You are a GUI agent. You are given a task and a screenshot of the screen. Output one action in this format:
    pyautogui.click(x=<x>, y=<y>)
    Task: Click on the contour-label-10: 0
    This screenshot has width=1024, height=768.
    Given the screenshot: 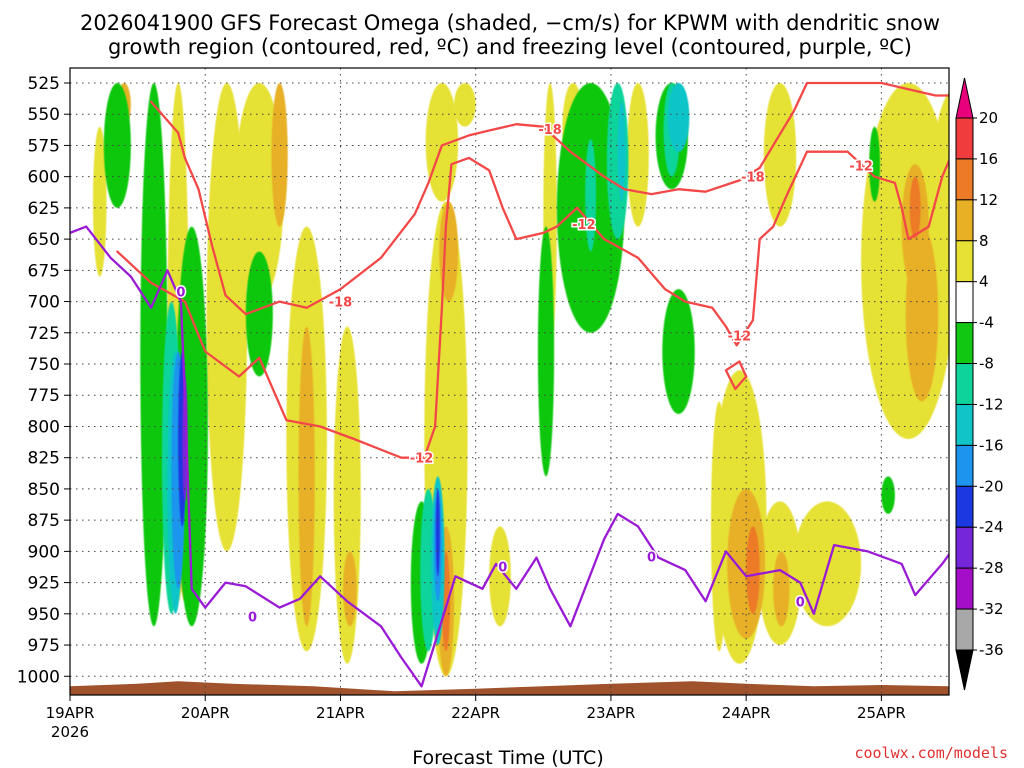 What is the action you would take?
    pyautogui.click(x=252, y=617)
    